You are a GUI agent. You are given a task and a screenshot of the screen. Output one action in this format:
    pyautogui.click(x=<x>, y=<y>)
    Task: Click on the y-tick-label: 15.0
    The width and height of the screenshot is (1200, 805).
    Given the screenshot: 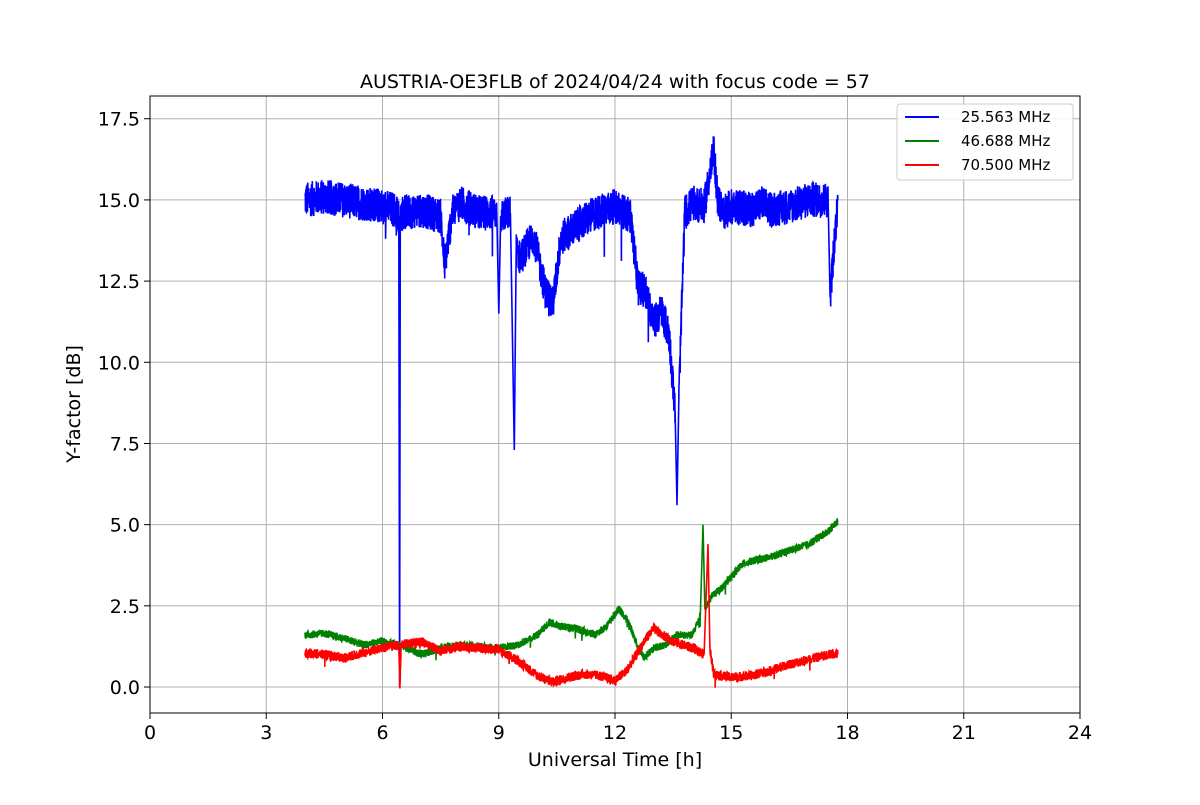 What is the action you would take?
    pyautogui.click(x=119, y=201)
    